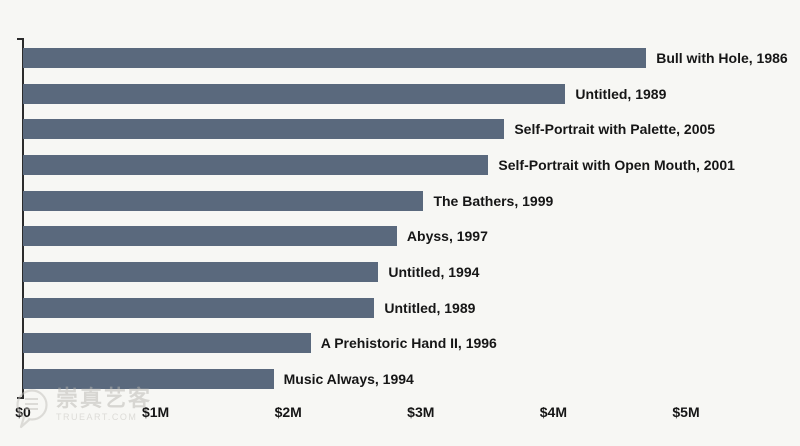  I want to click on bar-label: A Prehistoric Hand II, 1996, so click(408, 343).